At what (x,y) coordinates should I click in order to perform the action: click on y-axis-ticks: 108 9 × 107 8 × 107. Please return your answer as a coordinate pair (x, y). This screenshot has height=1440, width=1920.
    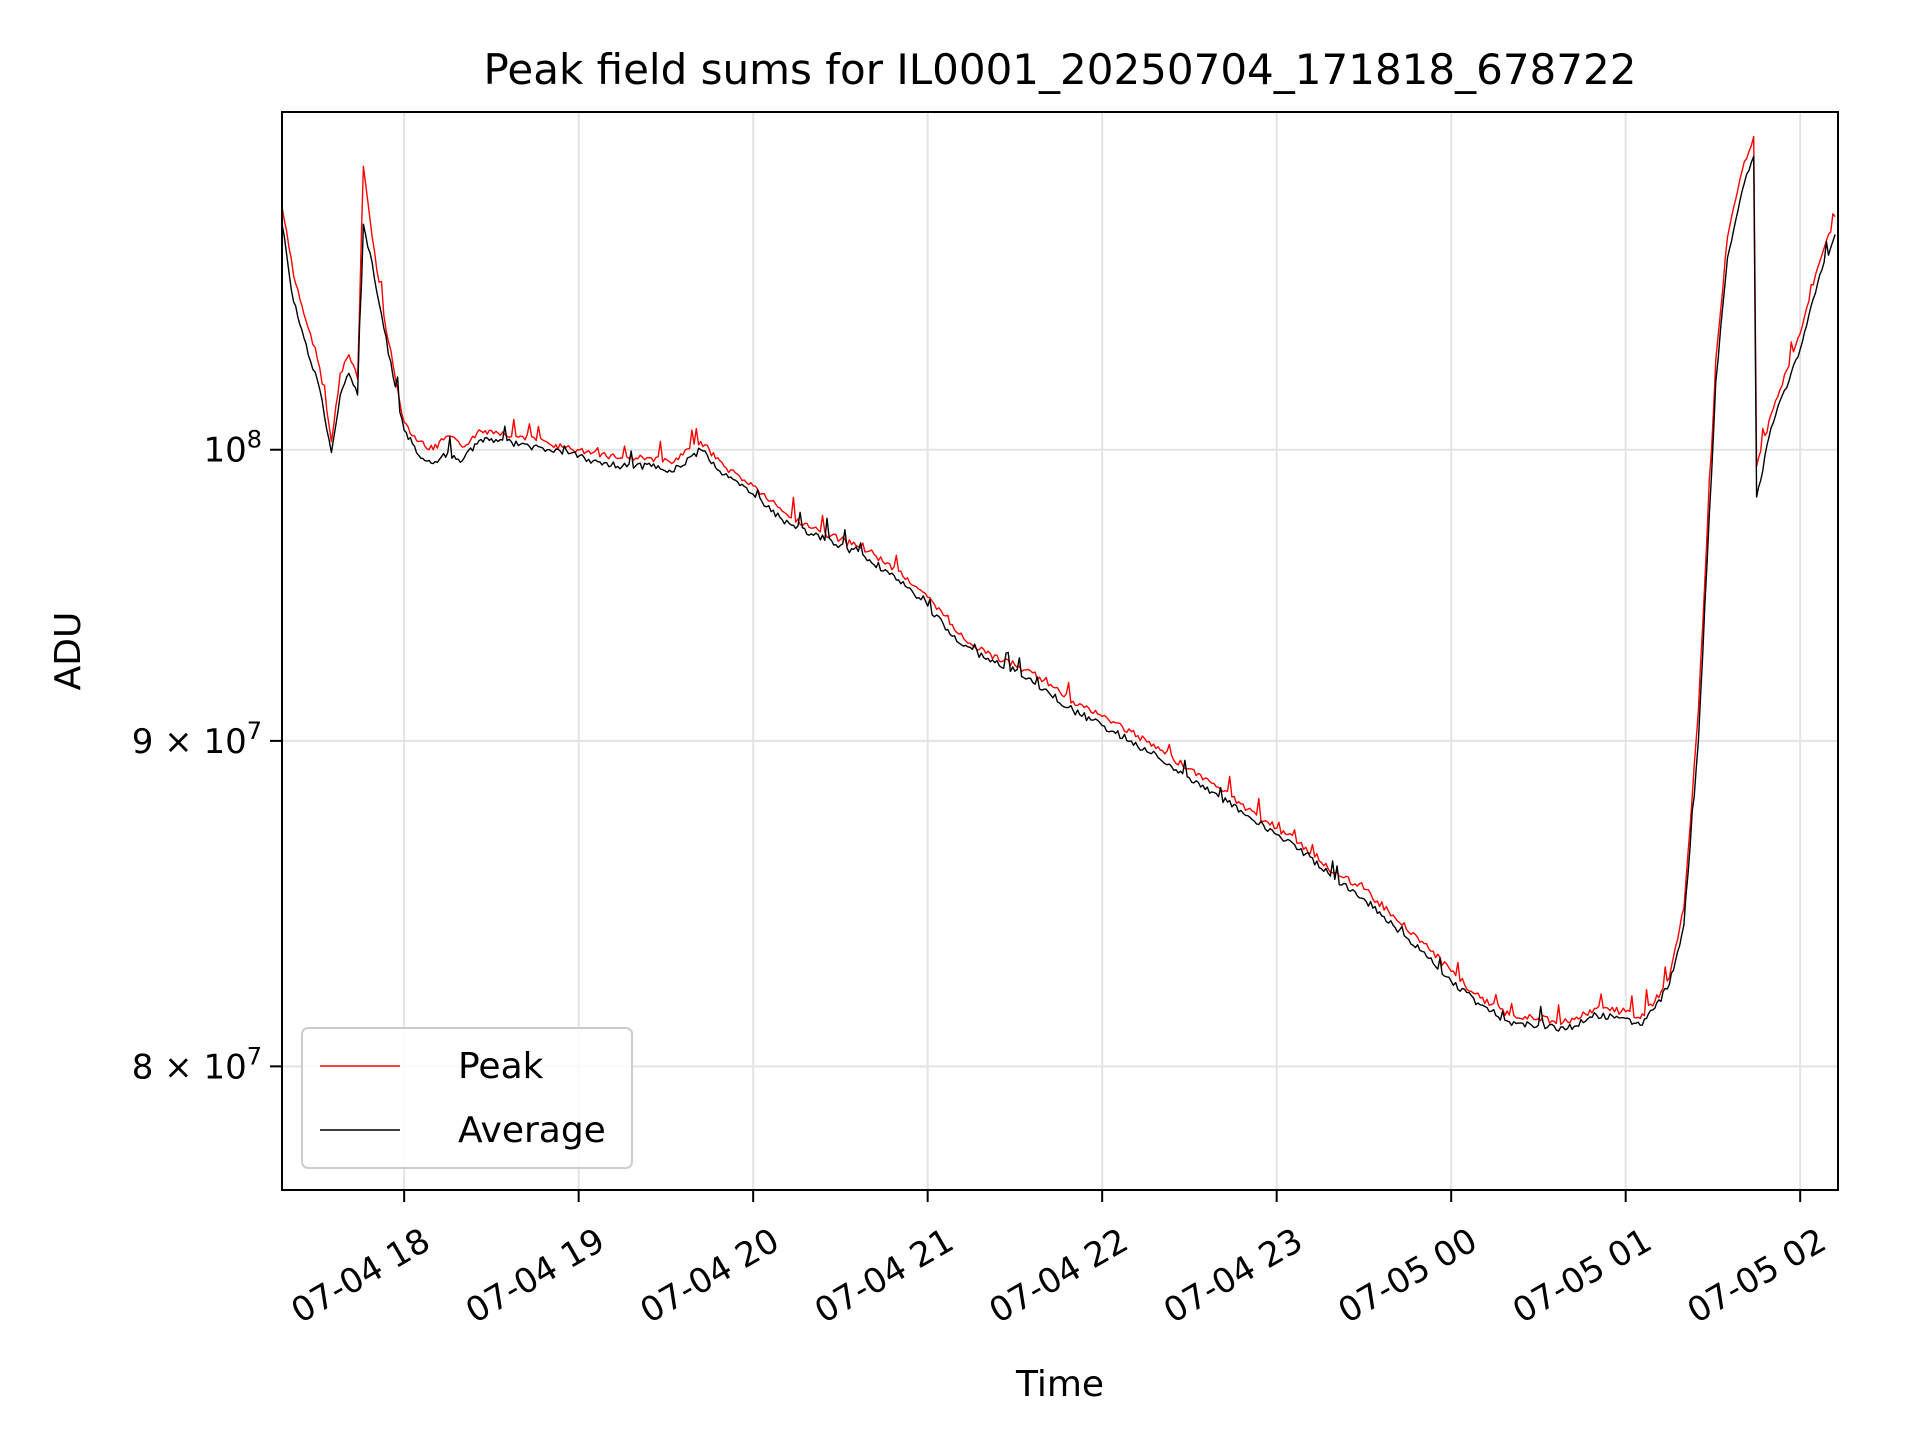
    Looking at the image, I should click on (207, 756).